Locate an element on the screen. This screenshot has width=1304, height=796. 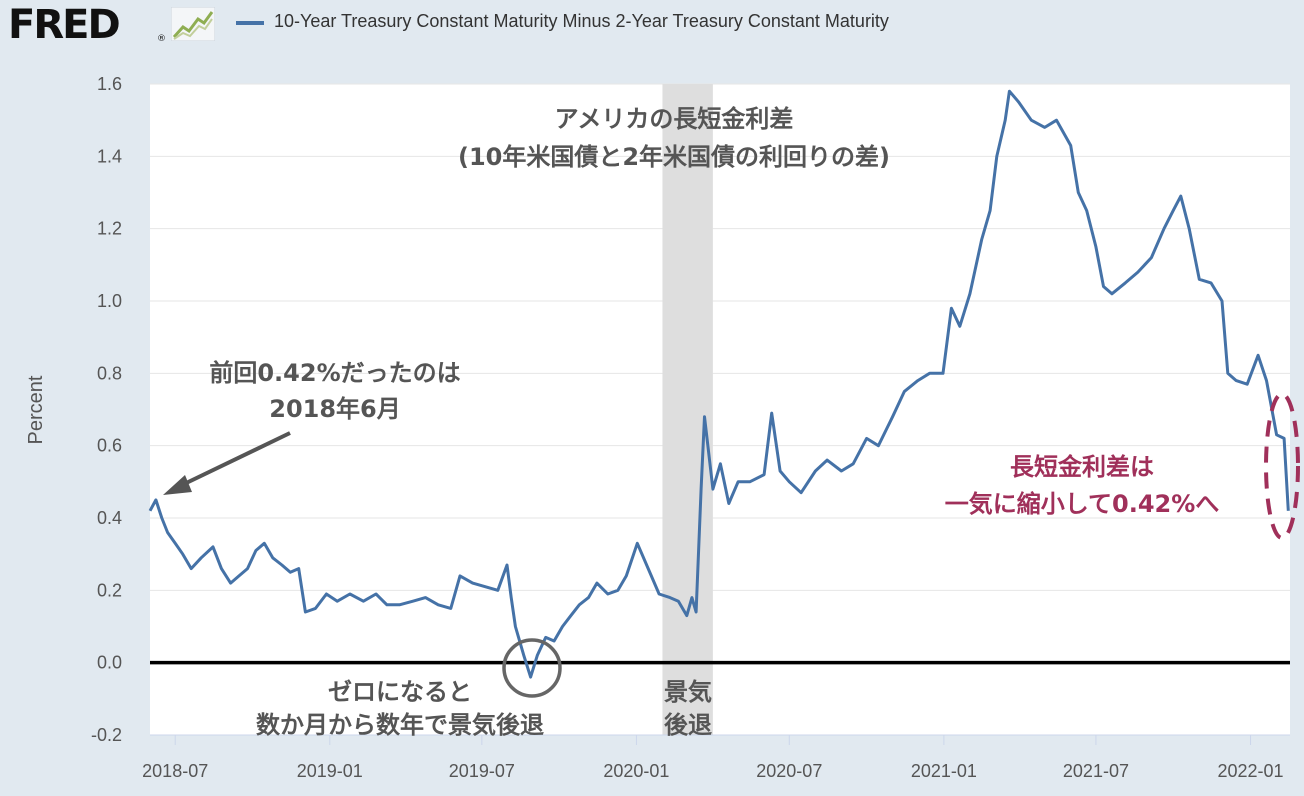
recession-shading is located at coordinates (687, 409).